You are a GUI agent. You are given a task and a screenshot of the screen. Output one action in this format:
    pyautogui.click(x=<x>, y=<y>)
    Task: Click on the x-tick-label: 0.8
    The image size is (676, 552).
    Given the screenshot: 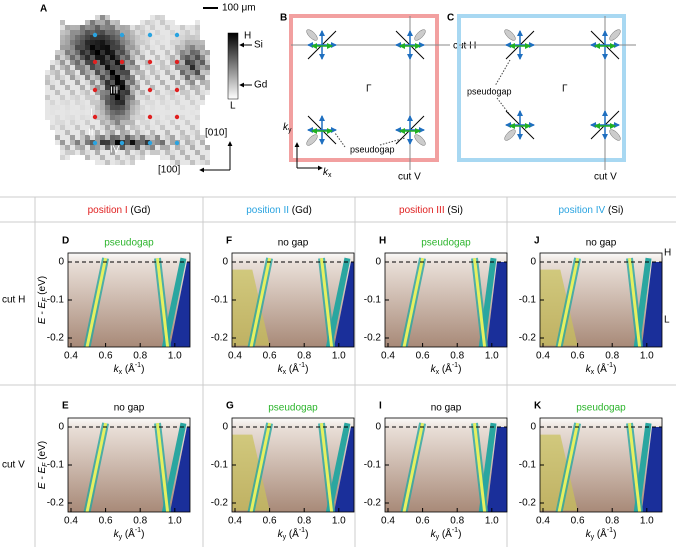 What is the action you would take?
    pyautogui.click(x=612, y=521)
    